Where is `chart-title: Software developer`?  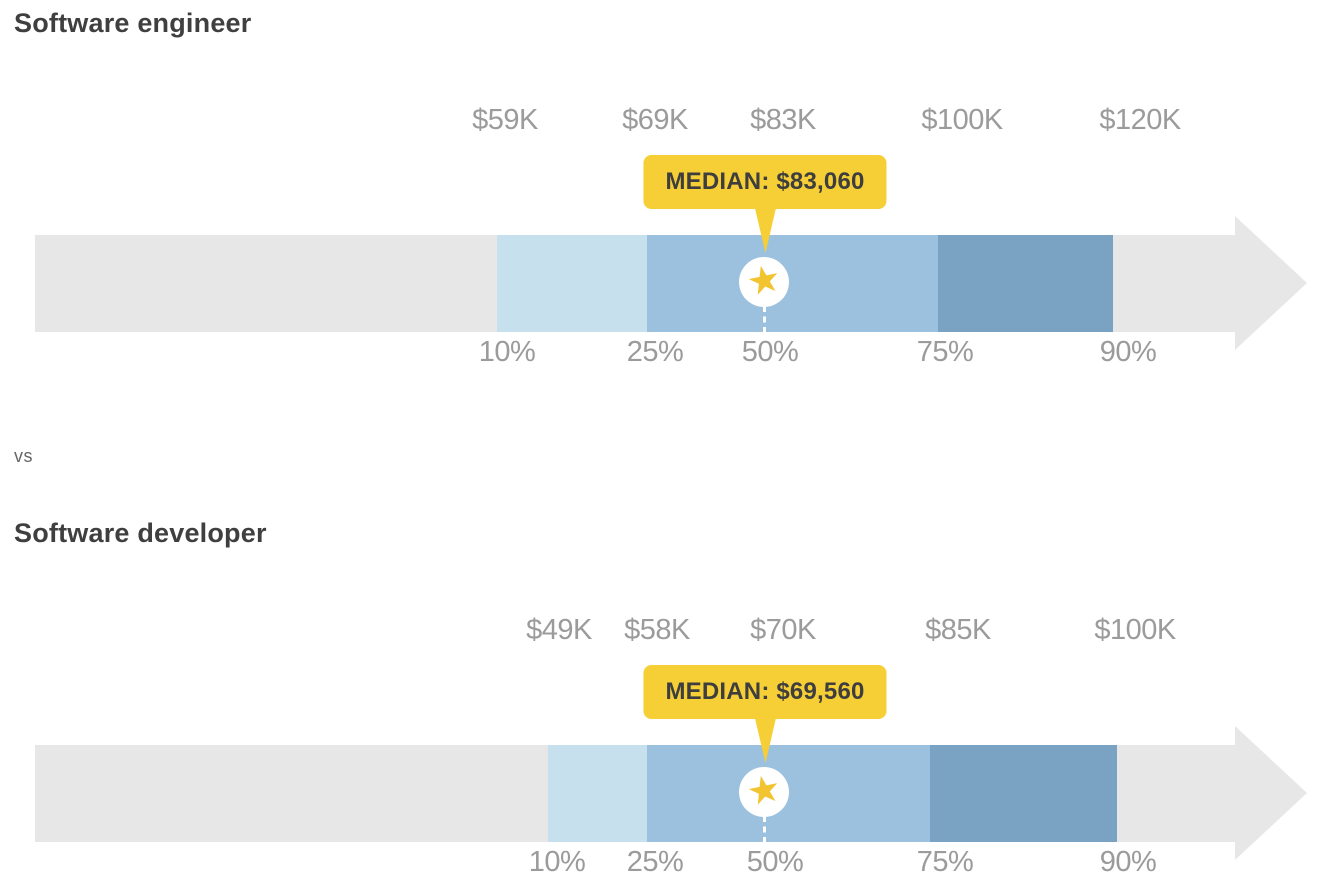
chart-title: Software developer is located at coordinates (140, 533).